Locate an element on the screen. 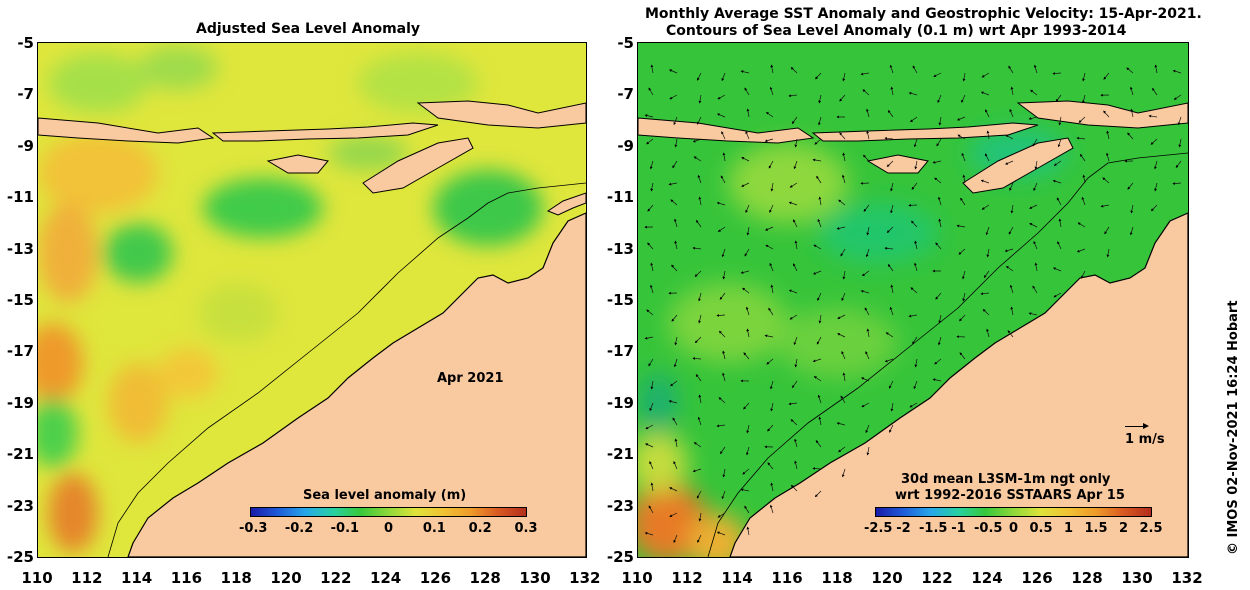 Image resolution: width=1250 pixels, height=590 pixels. colorbar-tick-label: 0.3 is located at coordinates (526, 528).